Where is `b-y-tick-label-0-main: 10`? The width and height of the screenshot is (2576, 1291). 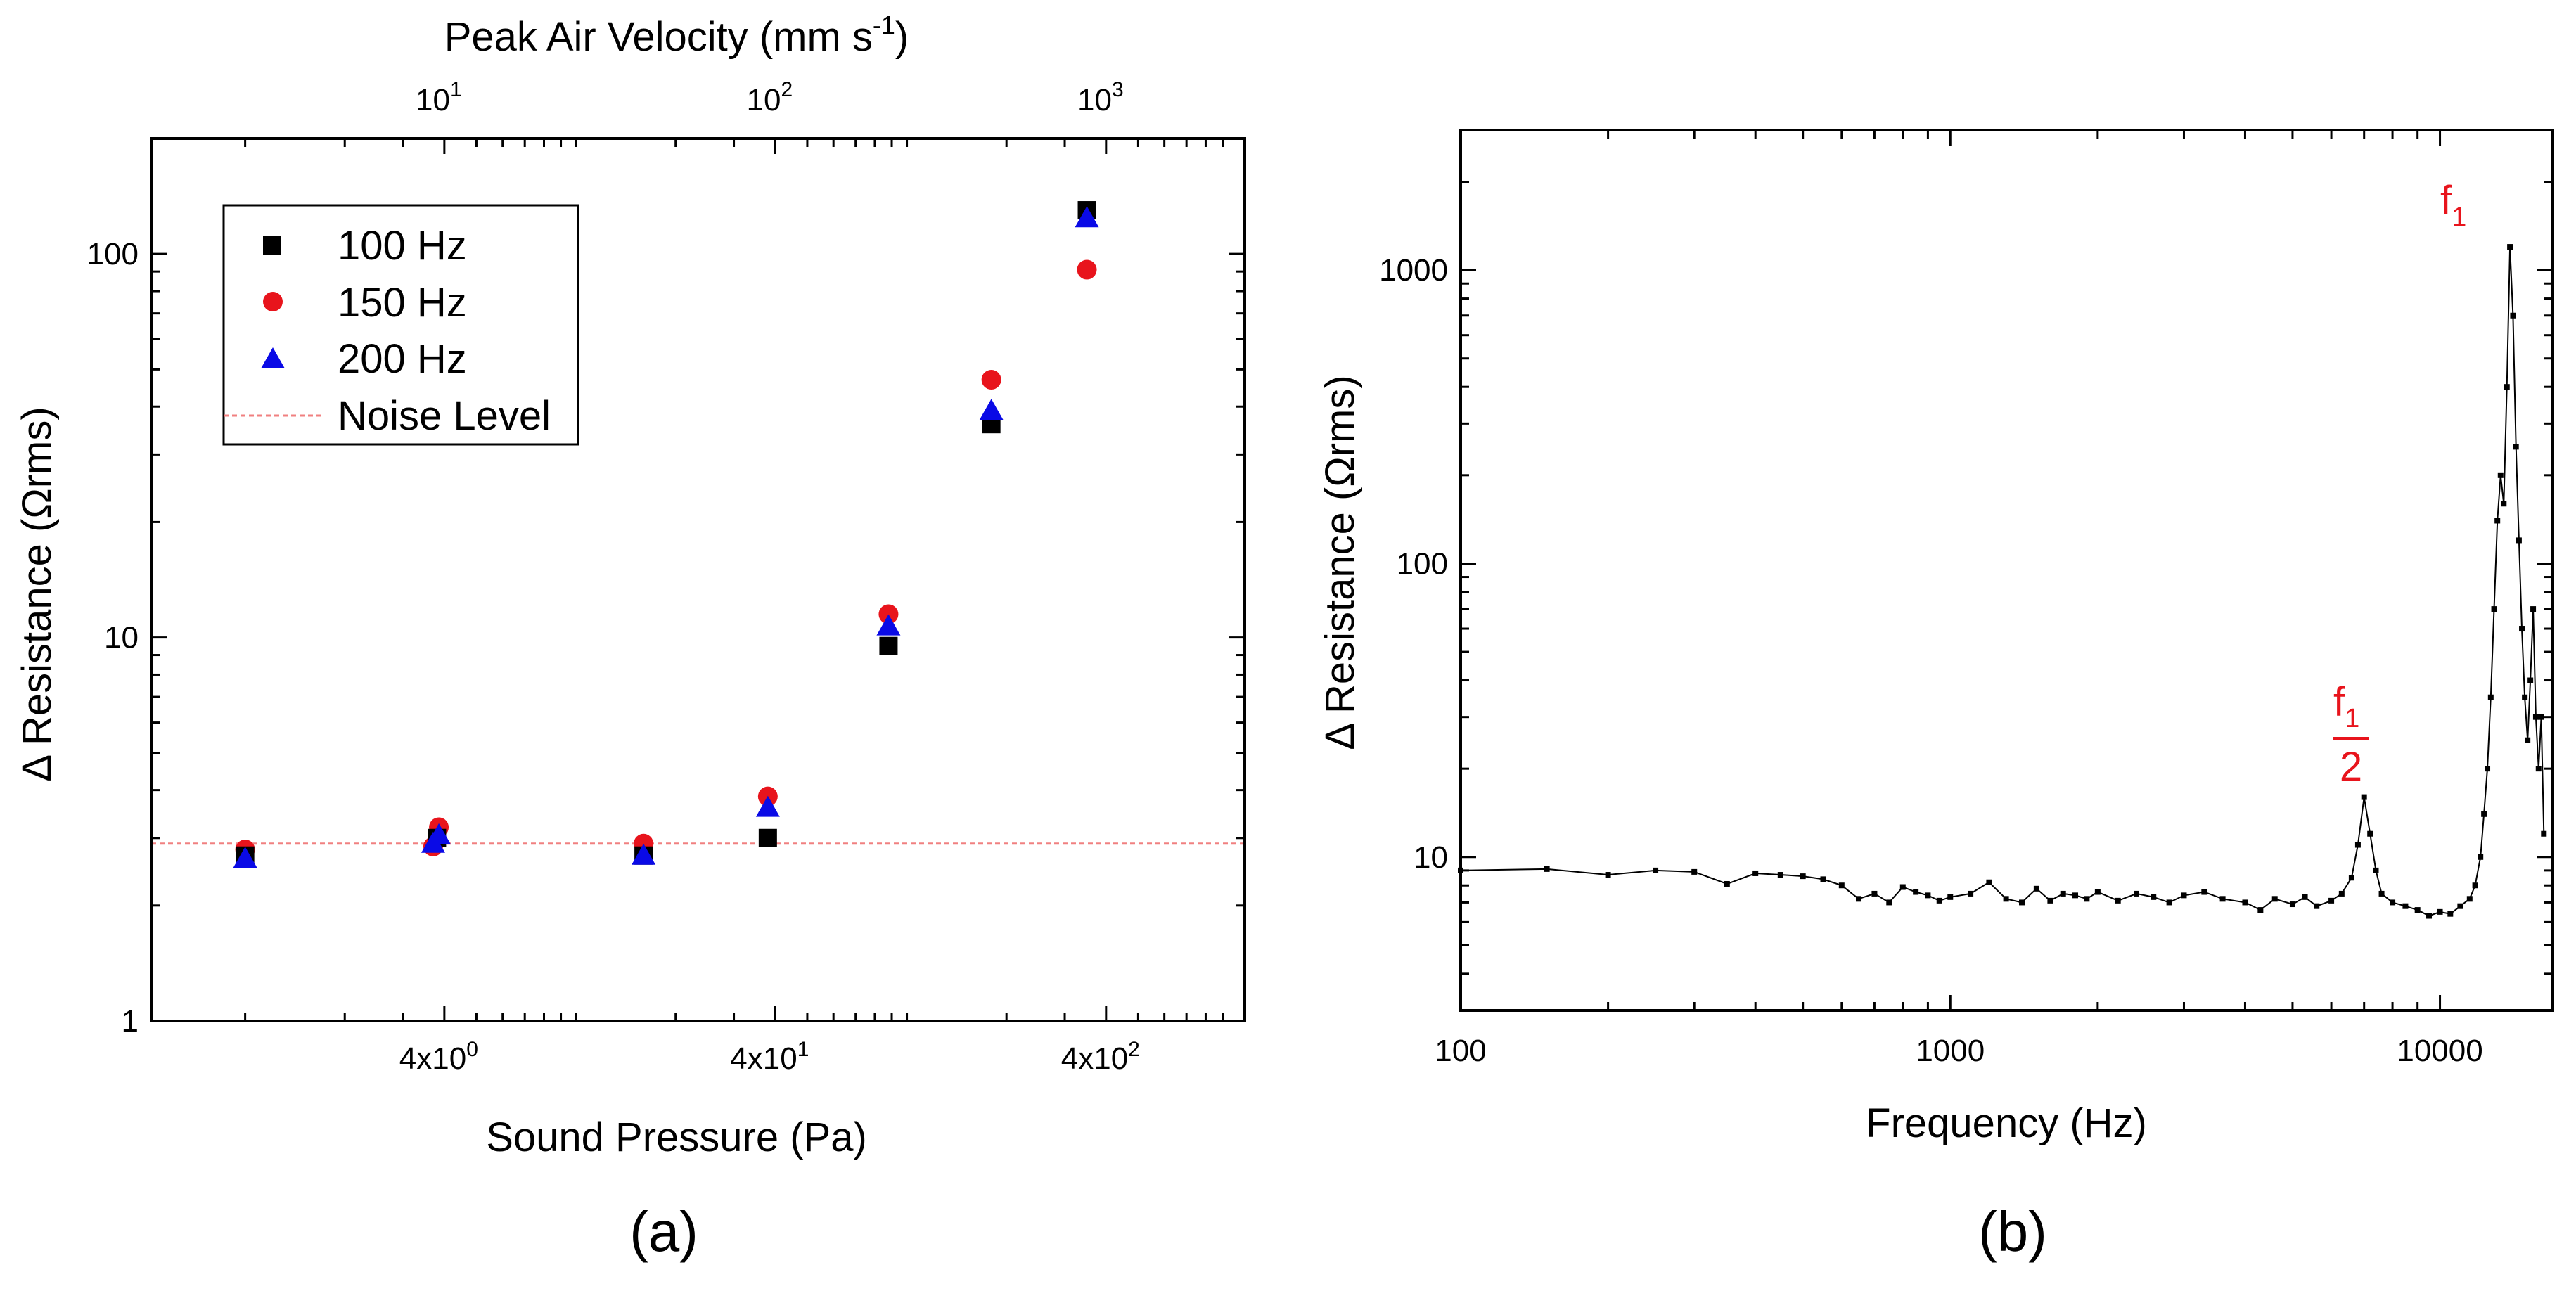 b-y-tick-label-0-main: 10 is located at coordinates (1431, 857).